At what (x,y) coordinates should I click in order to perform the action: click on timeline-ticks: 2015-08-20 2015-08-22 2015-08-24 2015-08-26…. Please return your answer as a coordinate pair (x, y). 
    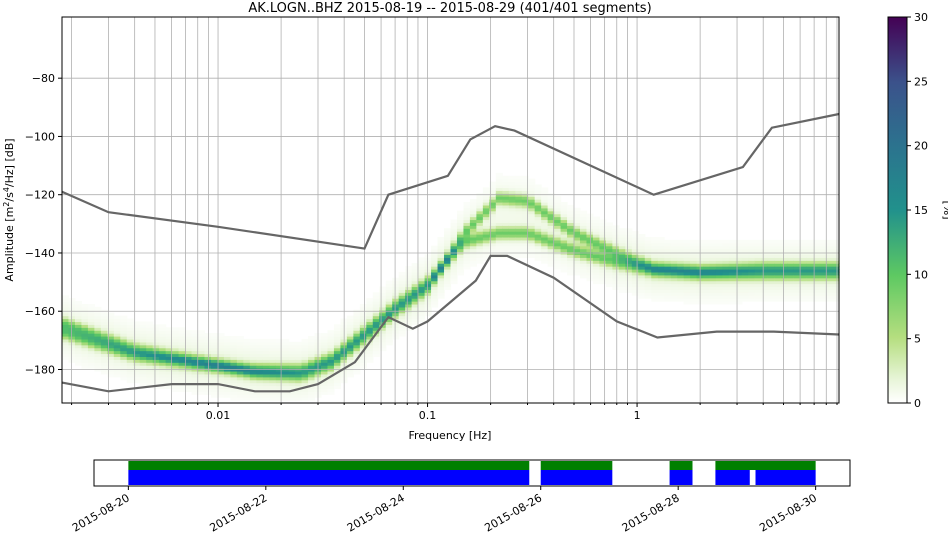
    Looking at the image, I should click on (444, 510).